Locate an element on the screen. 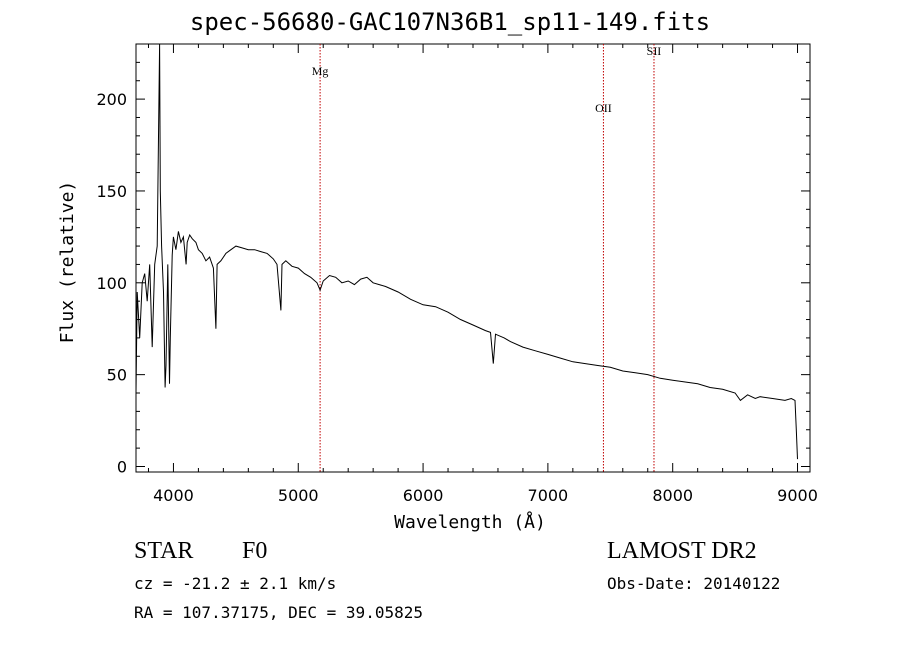  classification-row: STAR F0 is located at coordinates (200, 551).